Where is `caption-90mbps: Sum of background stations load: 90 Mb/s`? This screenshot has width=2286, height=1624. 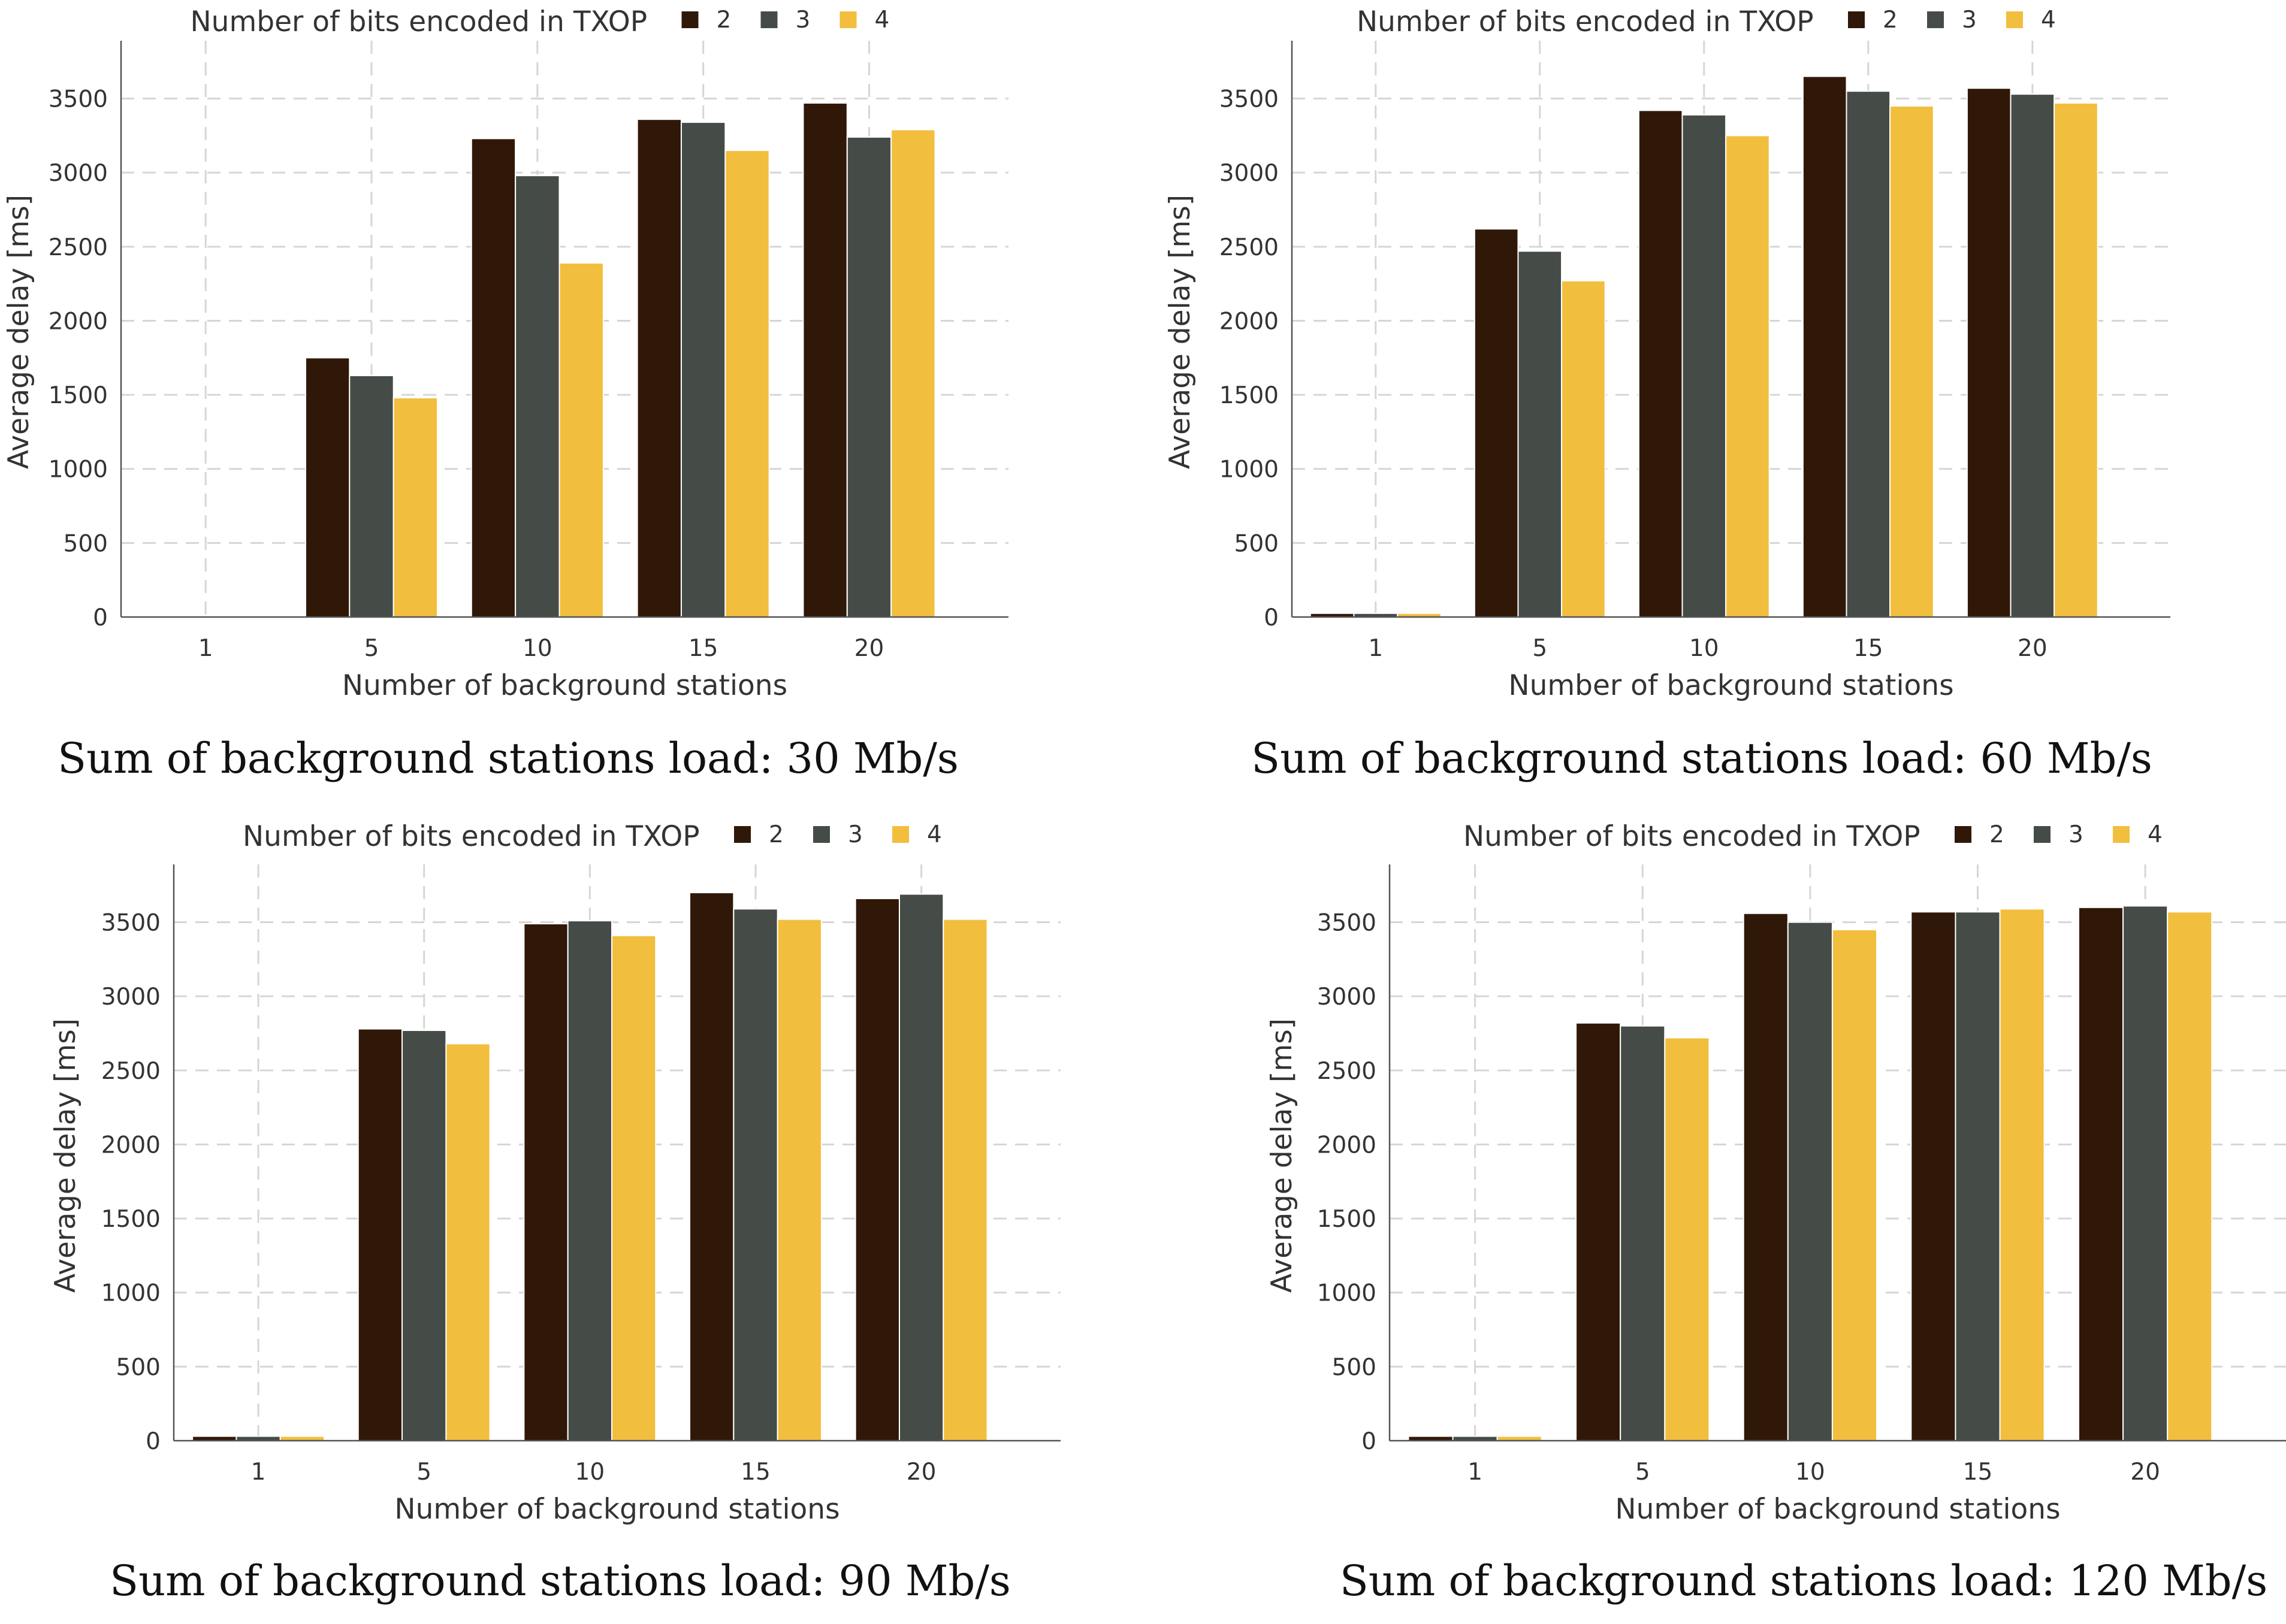
caption-90mbps: Sum of background stations load: 90 Mb/s is located at coordinates (560, 1580).